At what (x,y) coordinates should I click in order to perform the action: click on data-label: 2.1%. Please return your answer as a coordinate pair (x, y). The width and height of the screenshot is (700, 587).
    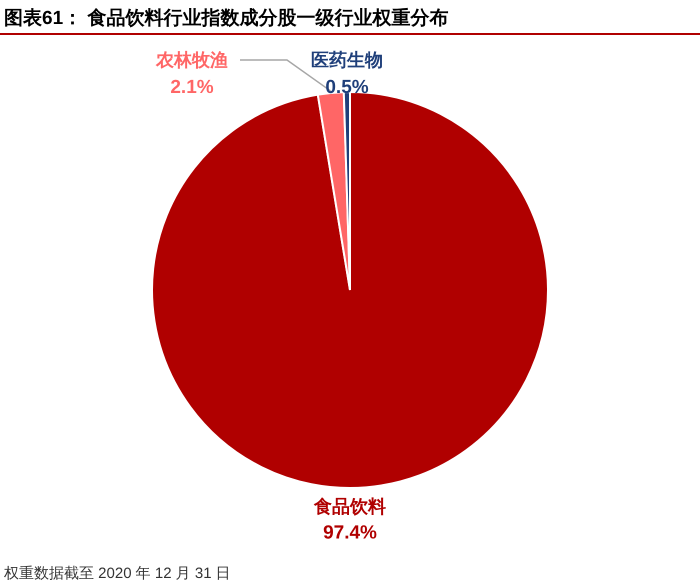
    Looking at the image, I should click on (192, 87).